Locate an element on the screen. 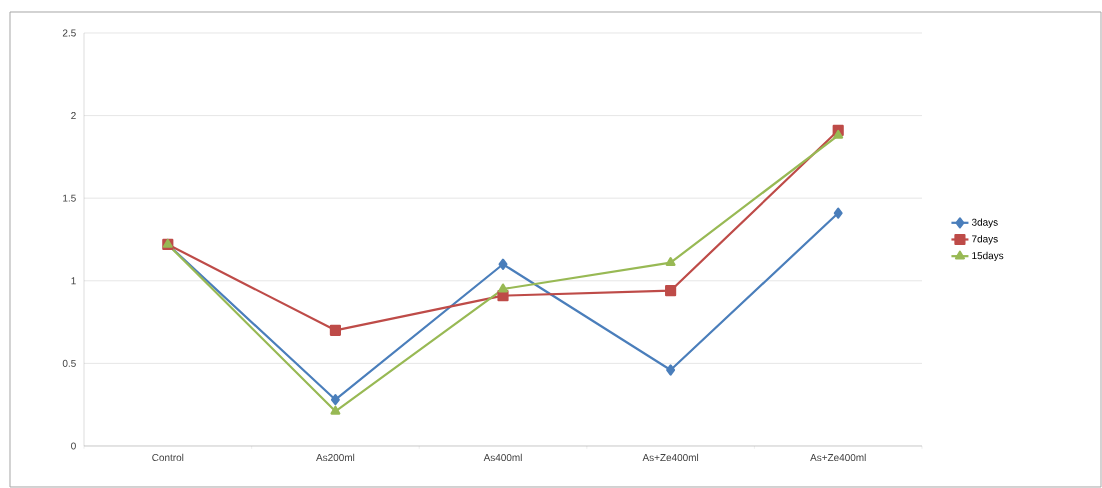  x-tick-label: As400ml is located at coordinates (502, 457).